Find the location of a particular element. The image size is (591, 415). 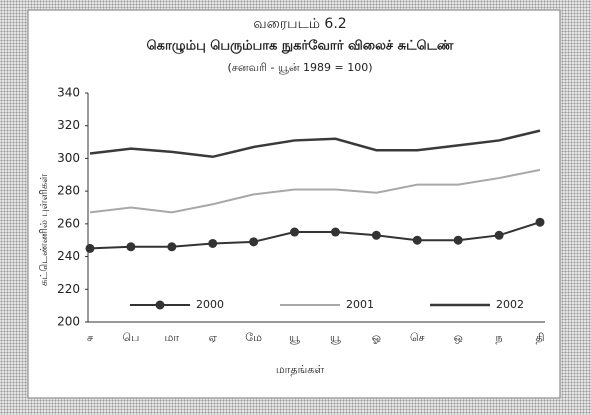

x-tick-label: பெ is located at coordinates (131, 337).